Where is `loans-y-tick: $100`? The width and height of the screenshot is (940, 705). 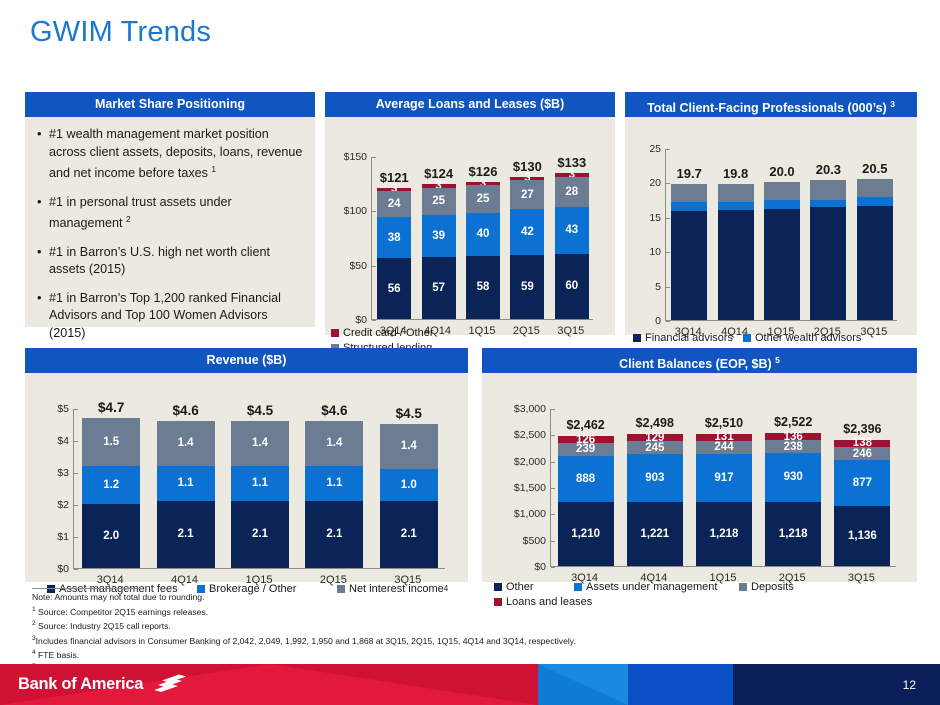
loans-y-tick: $100 is located at coordinates (360, 211).